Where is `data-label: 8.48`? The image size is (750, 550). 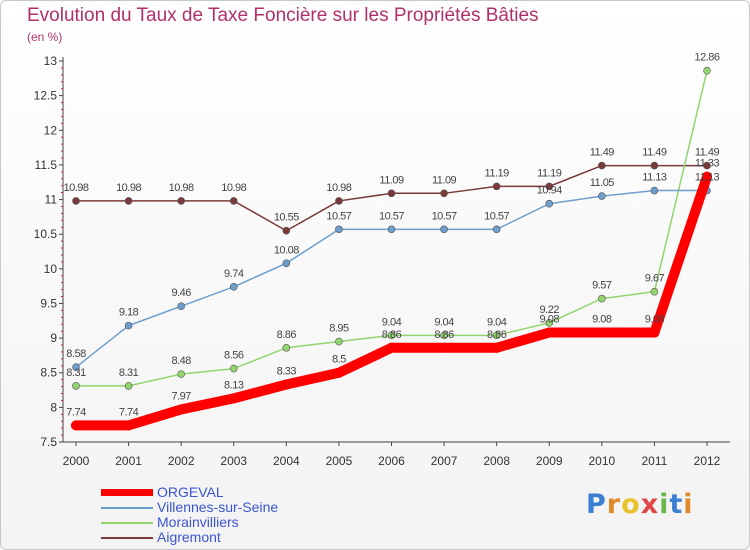 data-label: 8.48 is located at coordinates (181, 361).